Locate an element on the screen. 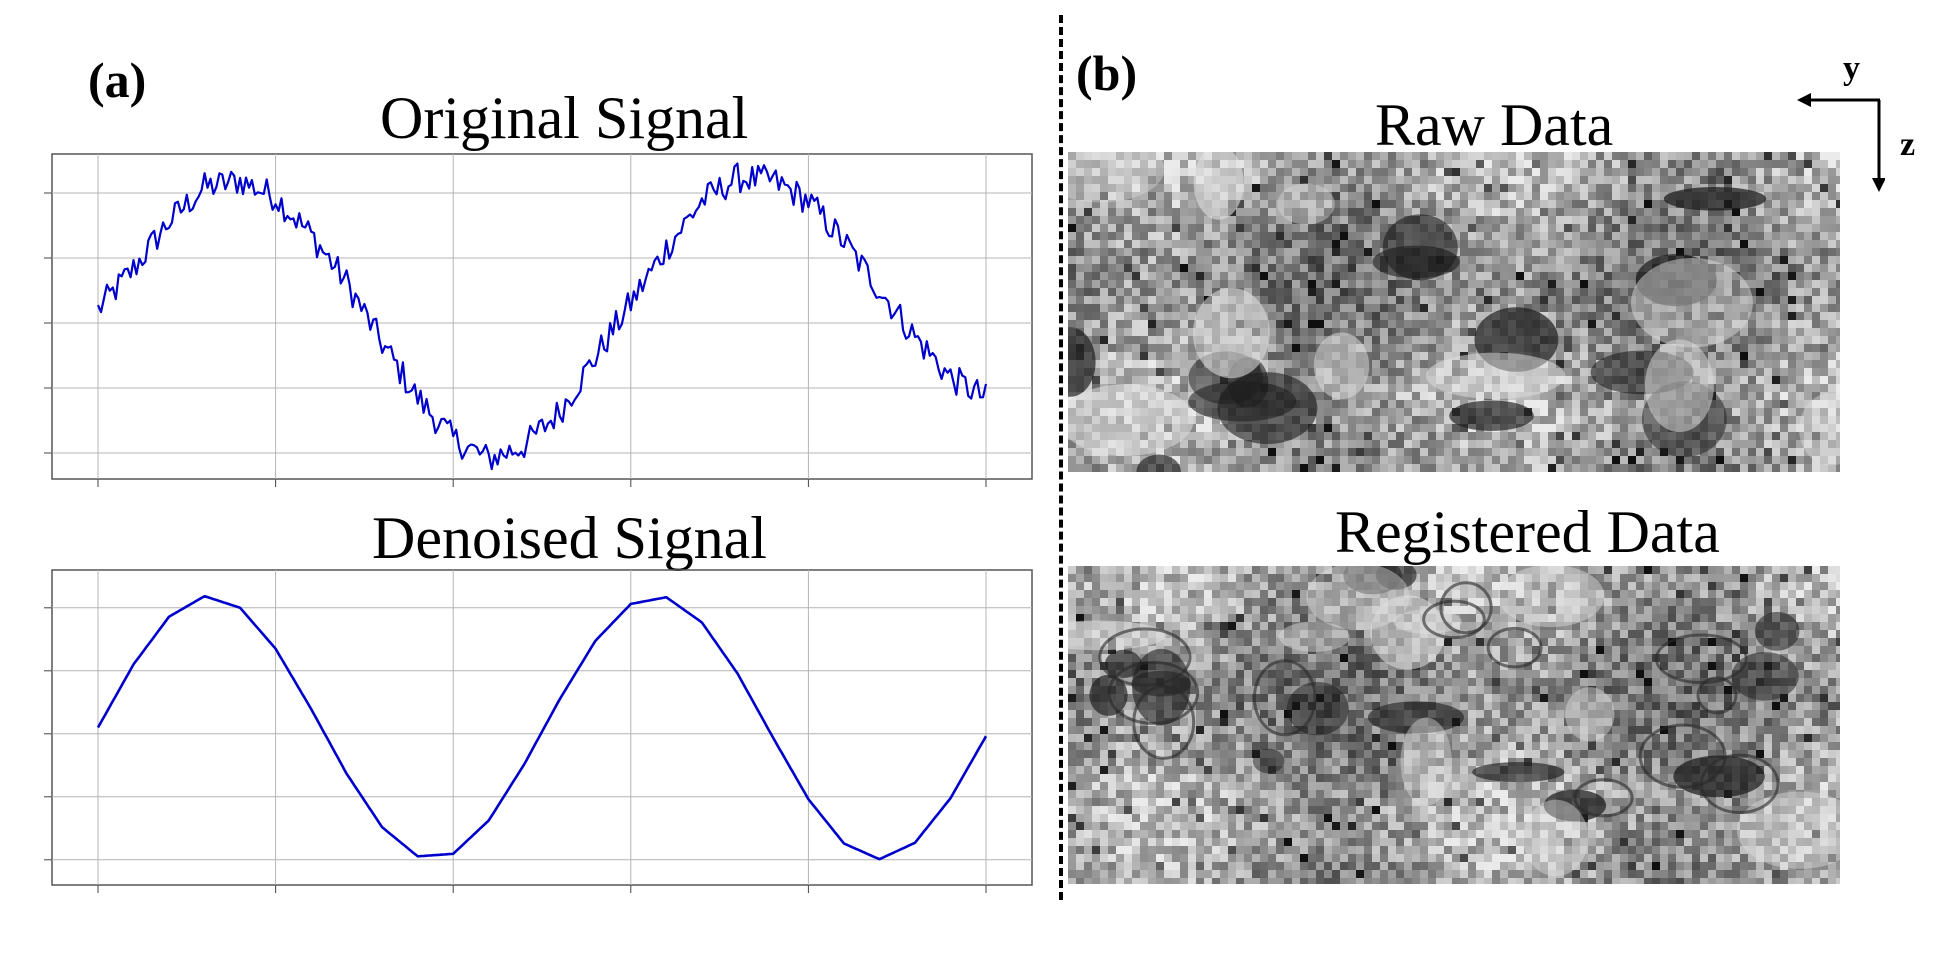 The width and height of the screenshot is (1948, 968). panel-a-label: (a) is located at coordinates (117, 80).